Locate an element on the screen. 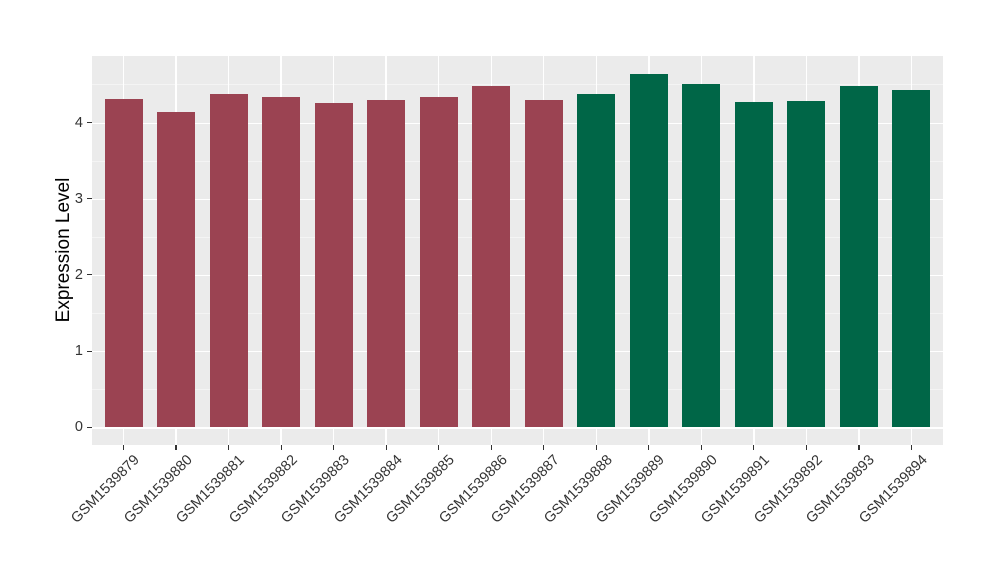  y-tick-label: 1 is located at coordinates (78, 351).